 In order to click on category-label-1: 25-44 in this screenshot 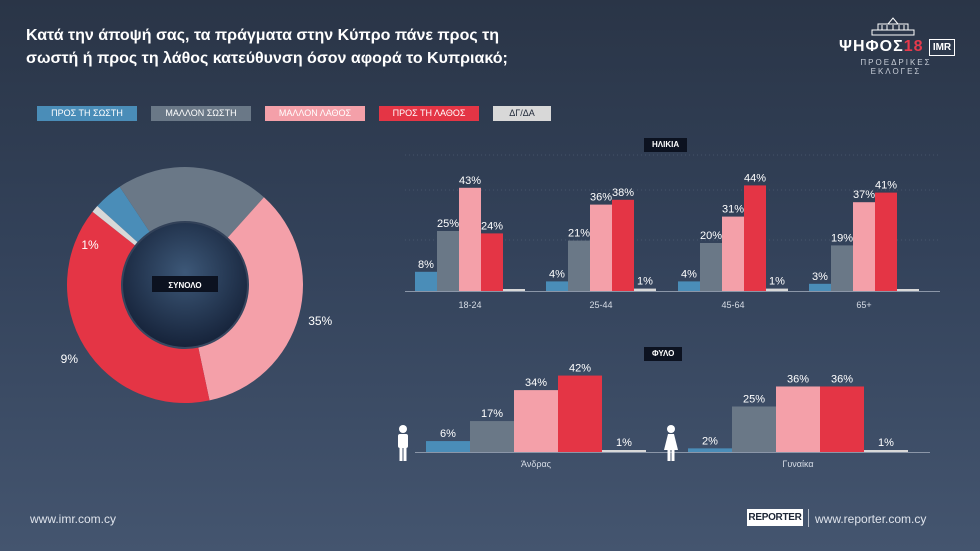, I will do `click(600, 305)`.